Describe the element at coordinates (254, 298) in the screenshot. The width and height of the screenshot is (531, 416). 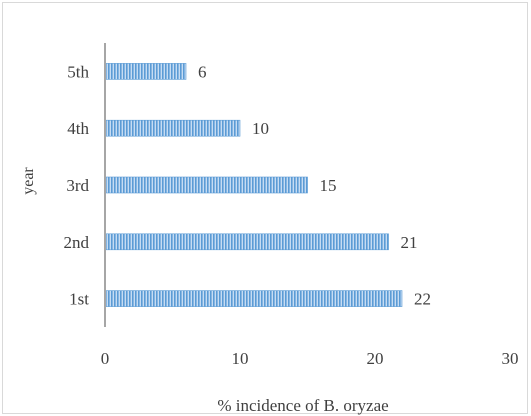
I see `bar-1st` at that location.